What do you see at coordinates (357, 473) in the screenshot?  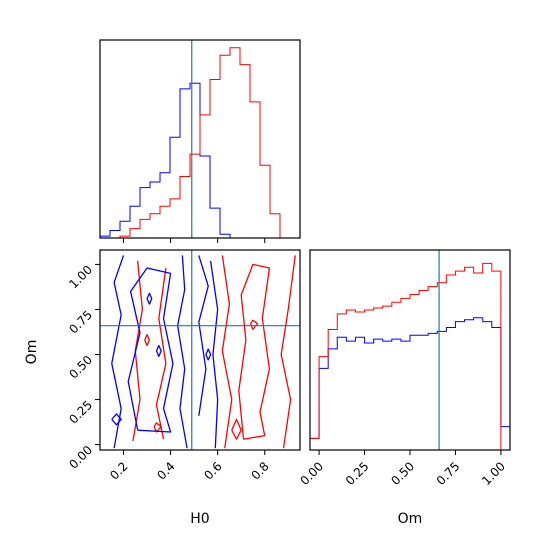 I see `om-x-tick-label-1: 0.25` at bounding box center [357, 473].